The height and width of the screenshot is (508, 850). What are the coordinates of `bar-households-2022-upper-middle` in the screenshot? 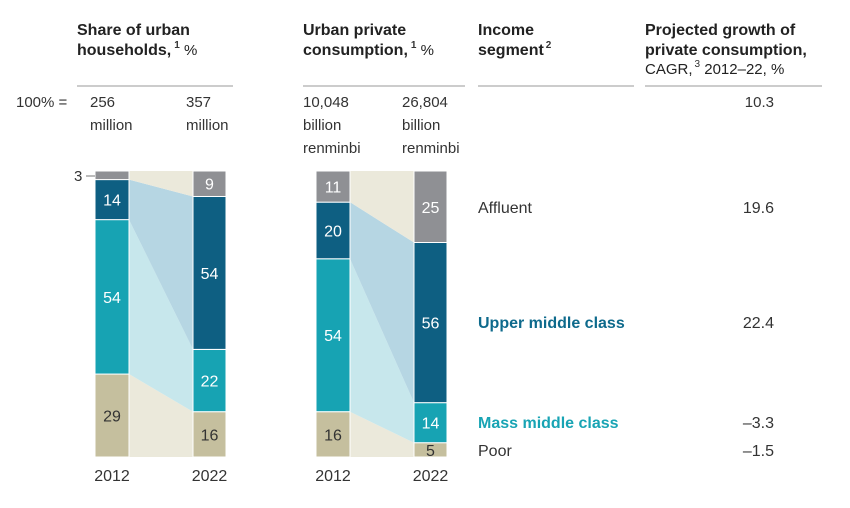 It's located at (209, 272).